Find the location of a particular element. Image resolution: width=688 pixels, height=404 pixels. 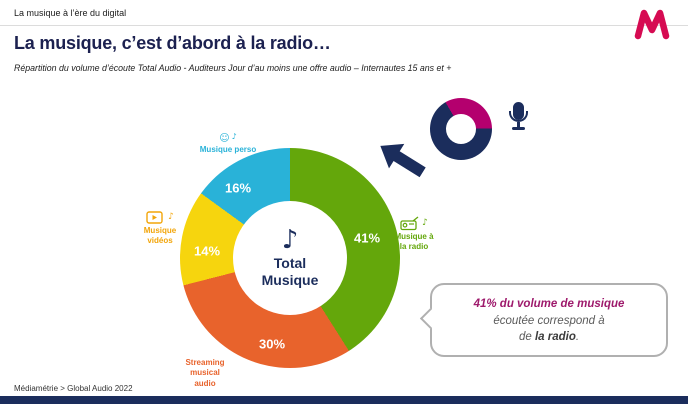

segment-value-perso: 16% is located at coordinates (238, 188).